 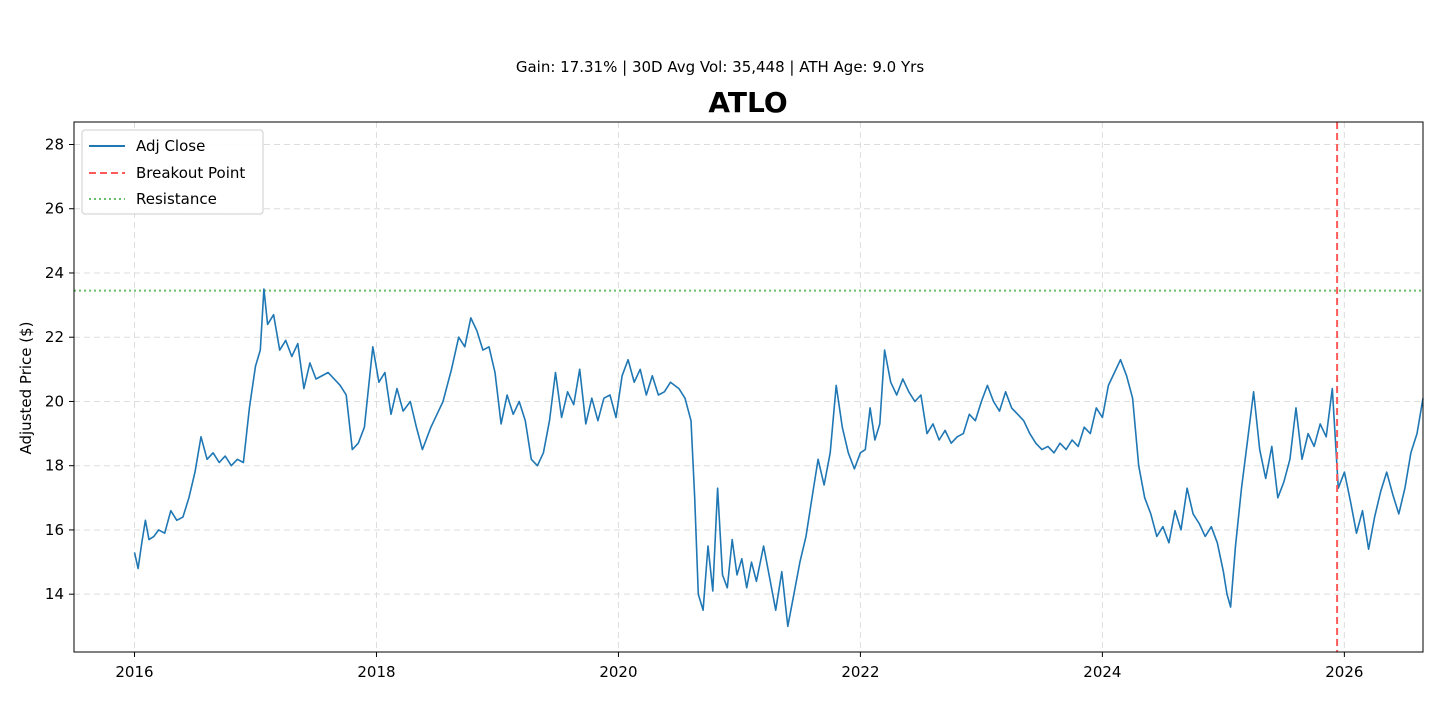 What do you see at coordinates (54, 273) in the screenshot?
I see `y-tick-label: 24` at bounding box center [54, 273].